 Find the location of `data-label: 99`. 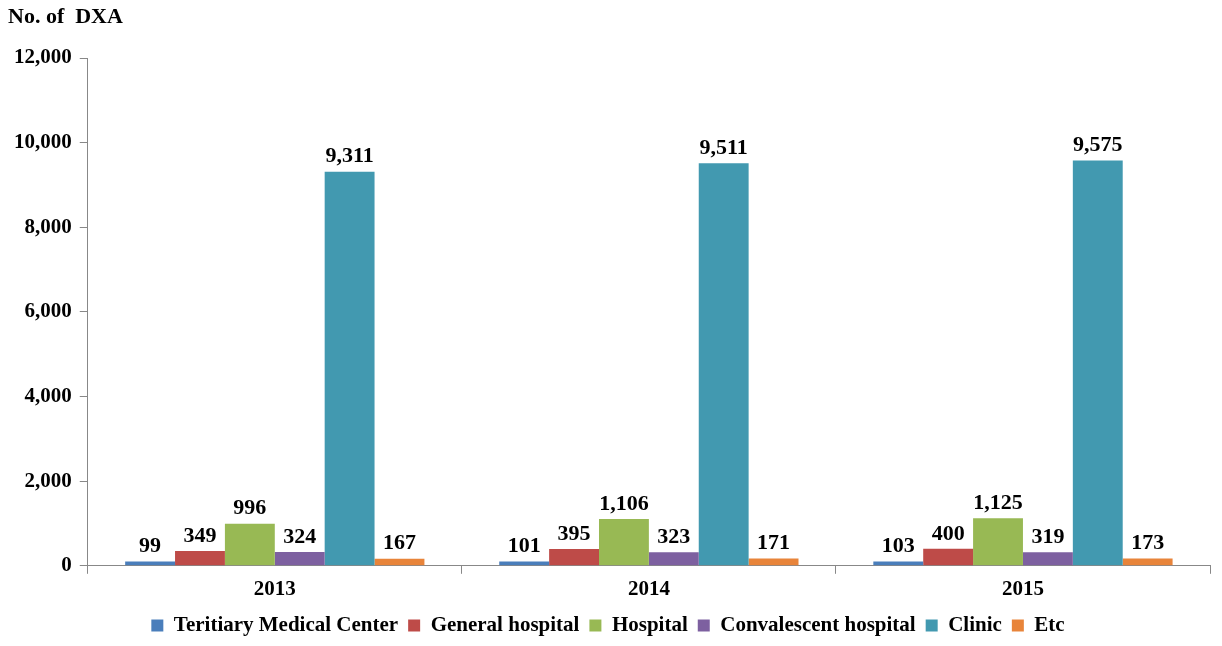

data-label: 99 is located at coordinates (150, 545).